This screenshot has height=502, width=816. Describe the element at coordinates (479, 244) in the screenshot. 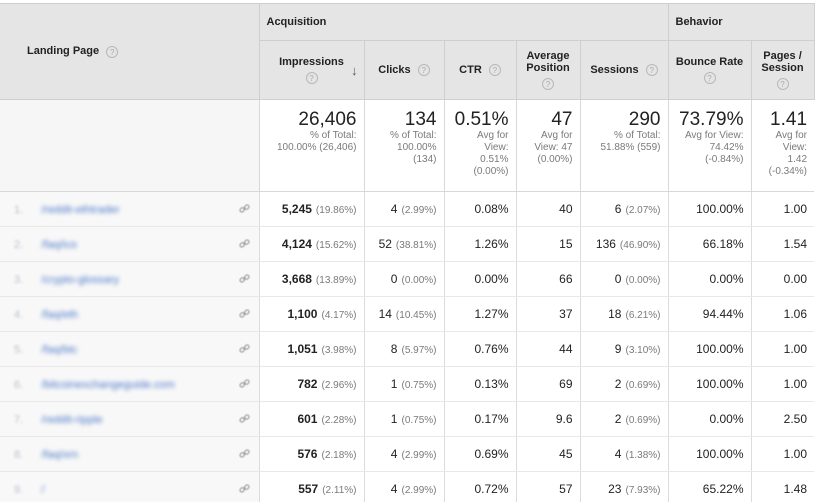

I see `ctr-cell: 1.26%` at that location.